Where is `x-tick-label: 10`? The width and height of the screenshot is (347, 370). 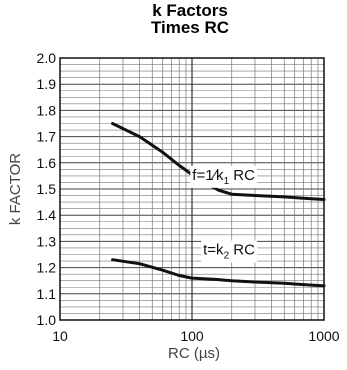
x-tick-label: 10 is located at coordinates (60, 336).